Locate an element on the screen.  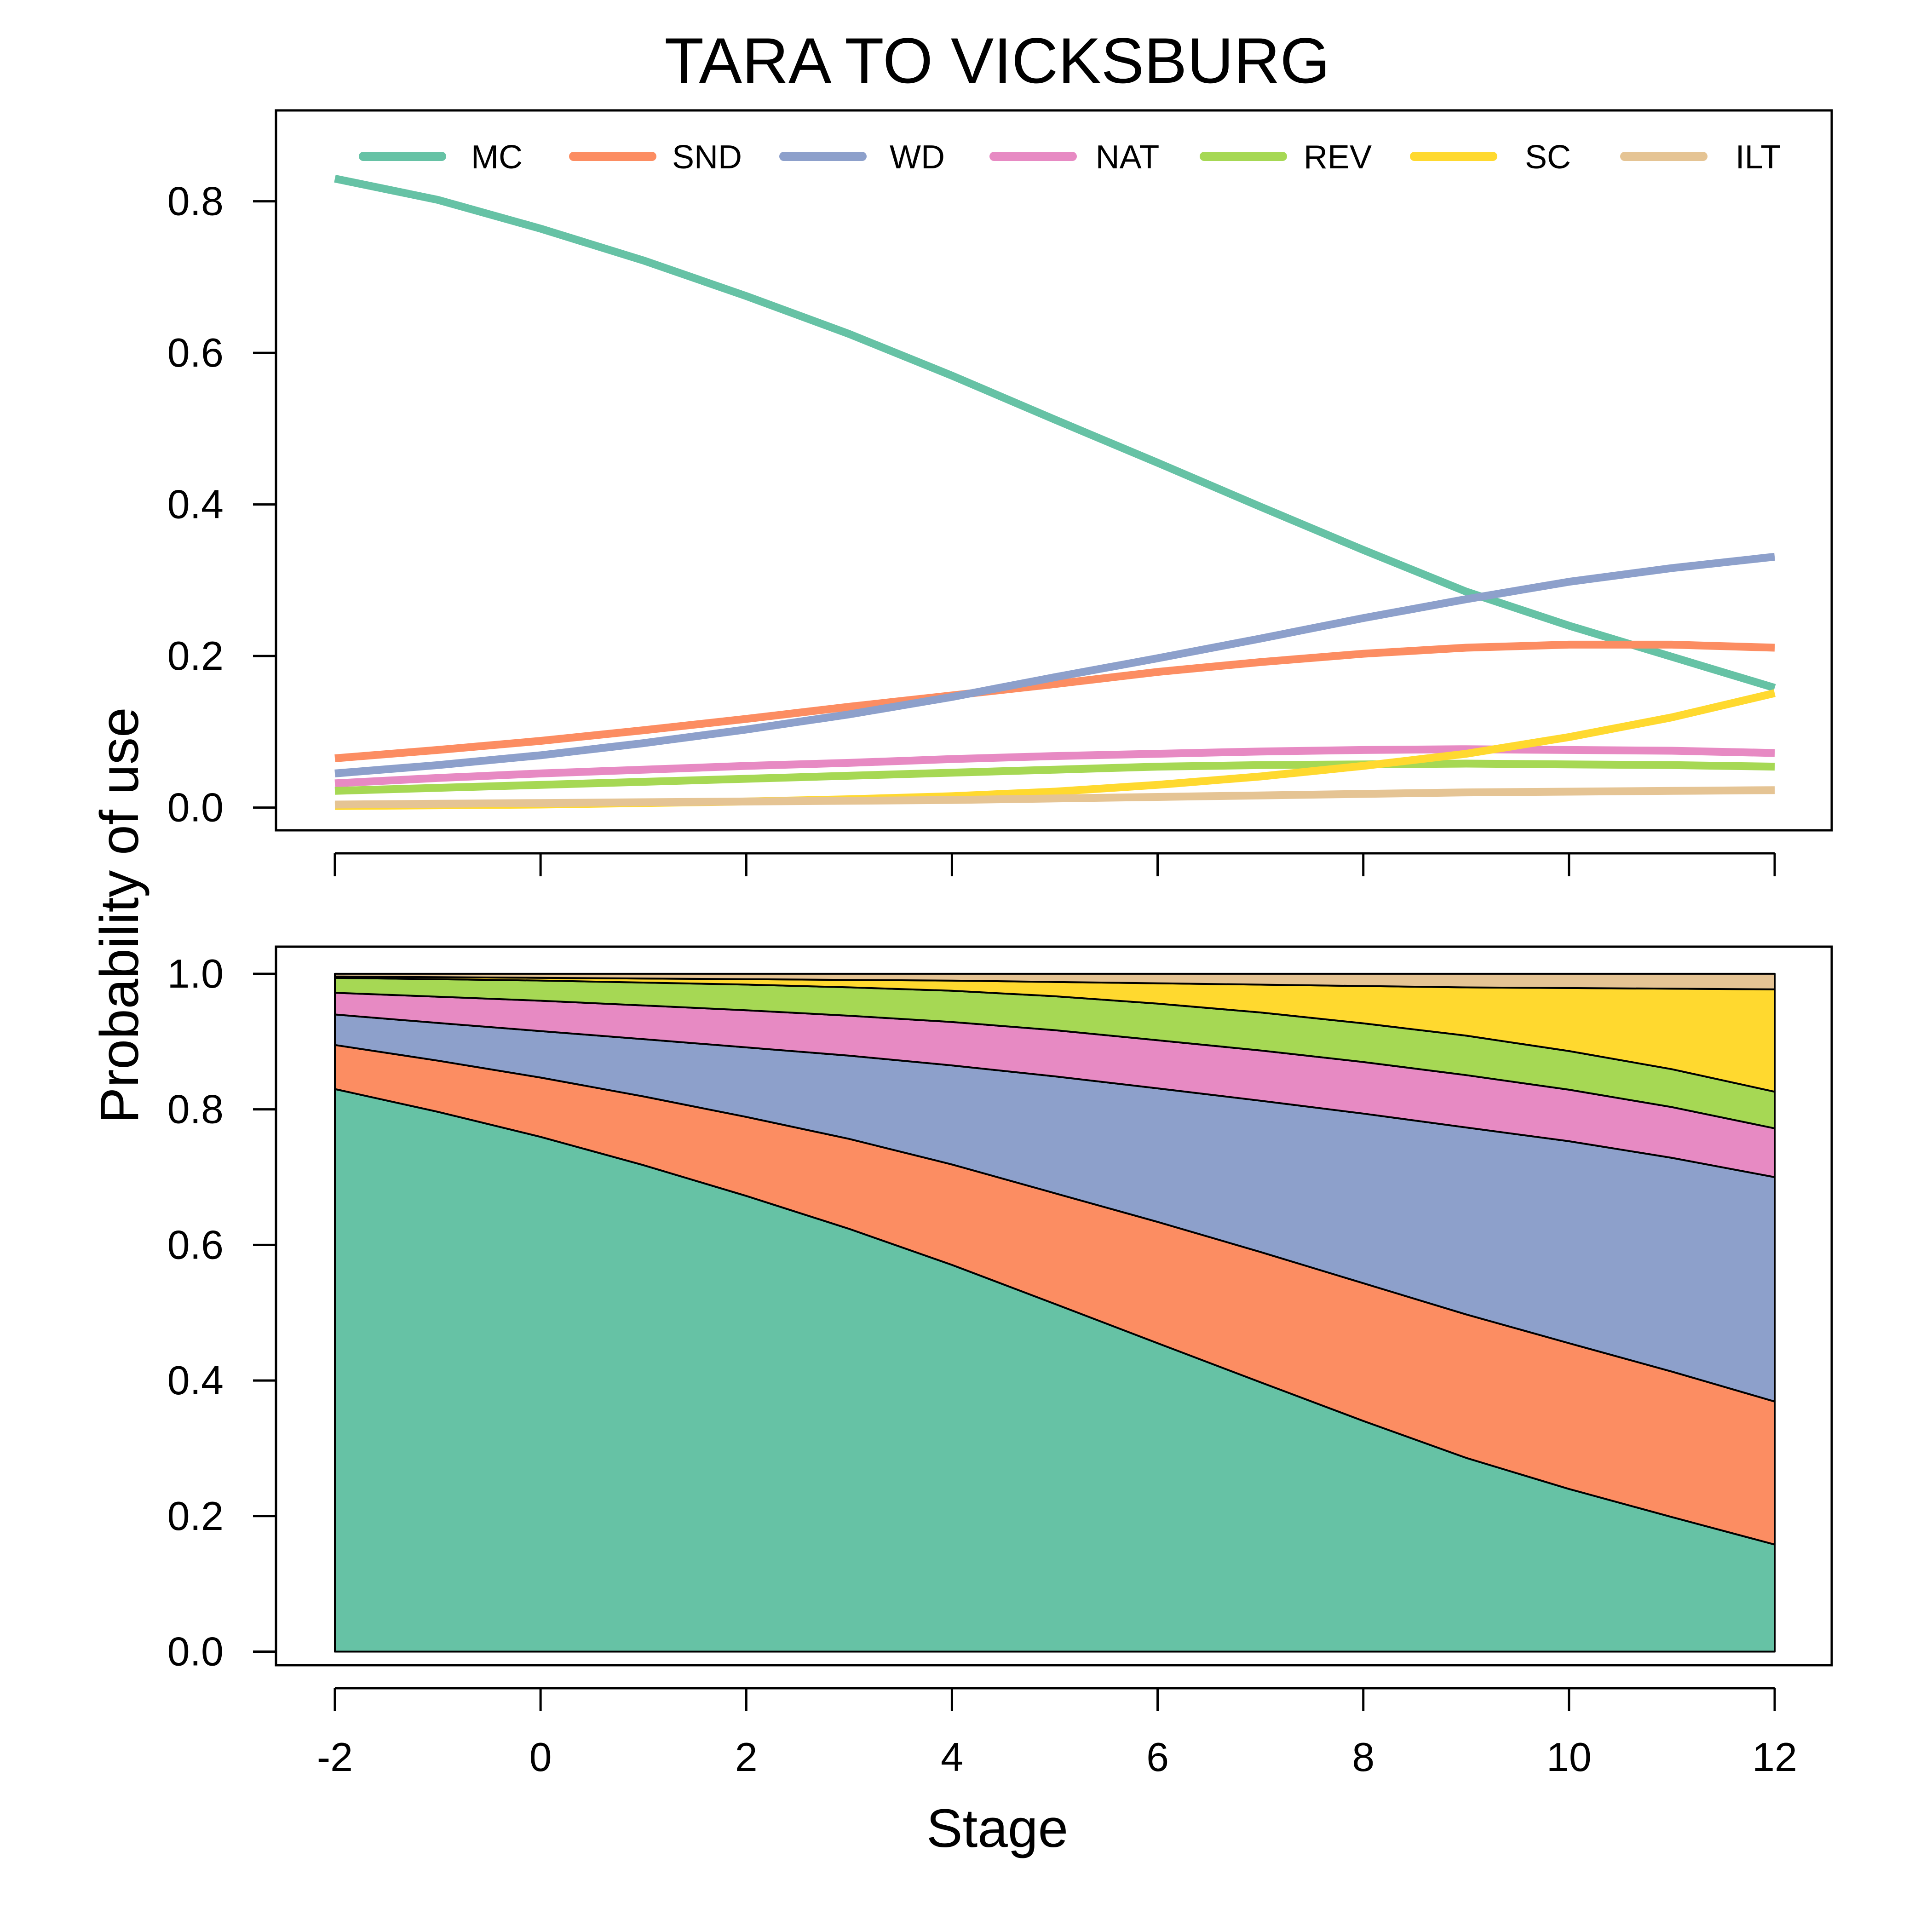
y-axis-label: Probability of use is located at coordinates (120, 915).